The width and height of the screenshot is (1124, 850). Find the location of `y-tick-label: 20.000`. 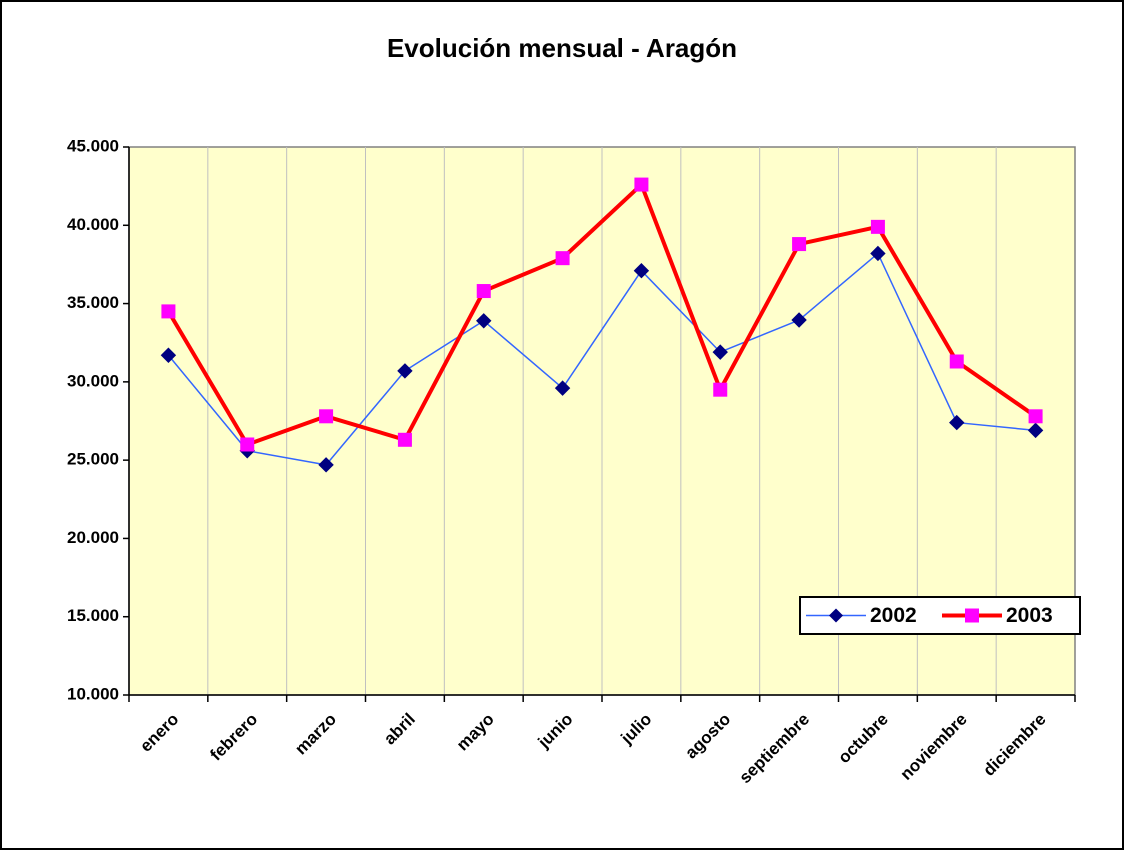

y-tick-label: 20.000 is located at coordinates (93, 537).